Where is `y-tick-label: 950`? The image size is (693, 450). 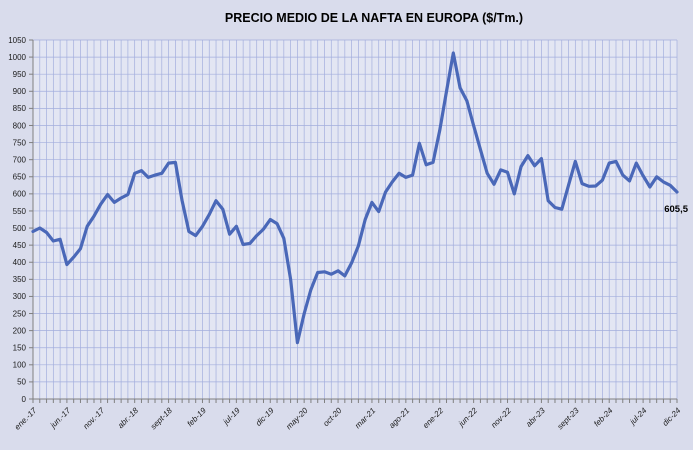 y-tick-label: 950 is located at coordinates (20, 74).